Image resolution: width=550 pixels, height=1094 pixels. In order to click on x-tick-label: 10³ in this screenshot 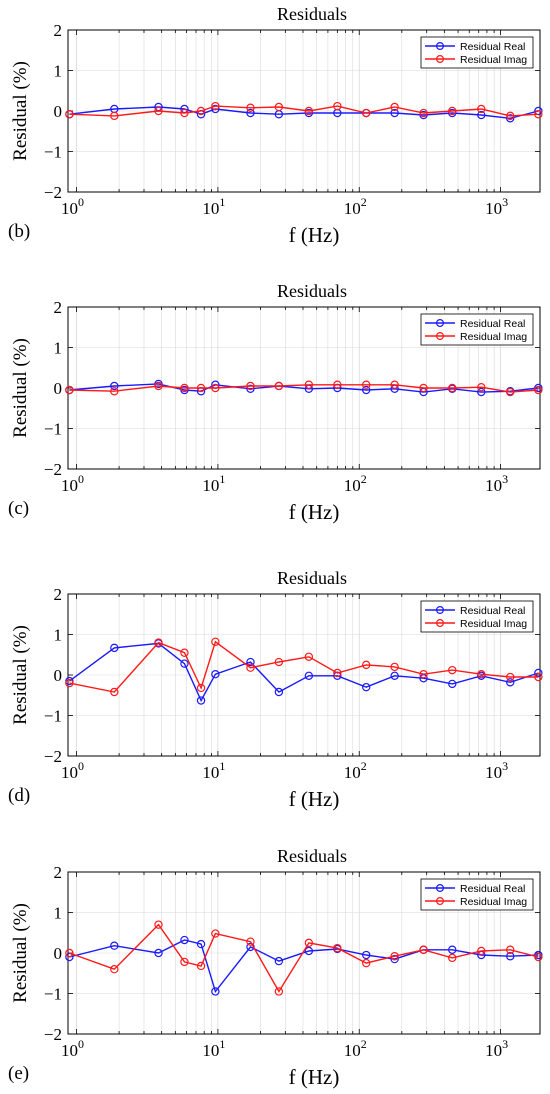, I will do `click(496, 483)`.